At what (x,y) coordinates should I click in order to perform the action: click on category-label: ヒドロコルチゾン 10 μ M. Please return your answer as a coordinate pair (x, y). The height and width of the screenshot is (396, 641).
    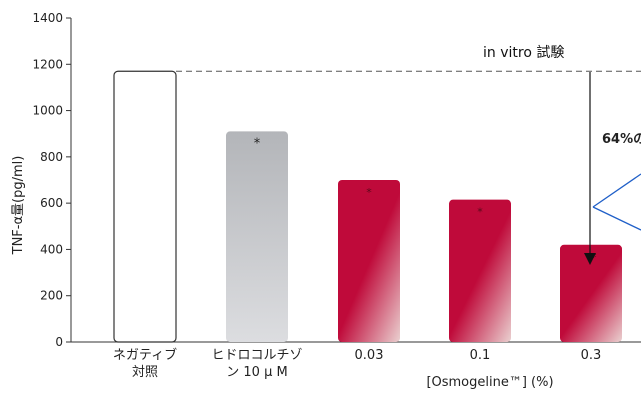
    Looking at the image, I should click on (256, 364).